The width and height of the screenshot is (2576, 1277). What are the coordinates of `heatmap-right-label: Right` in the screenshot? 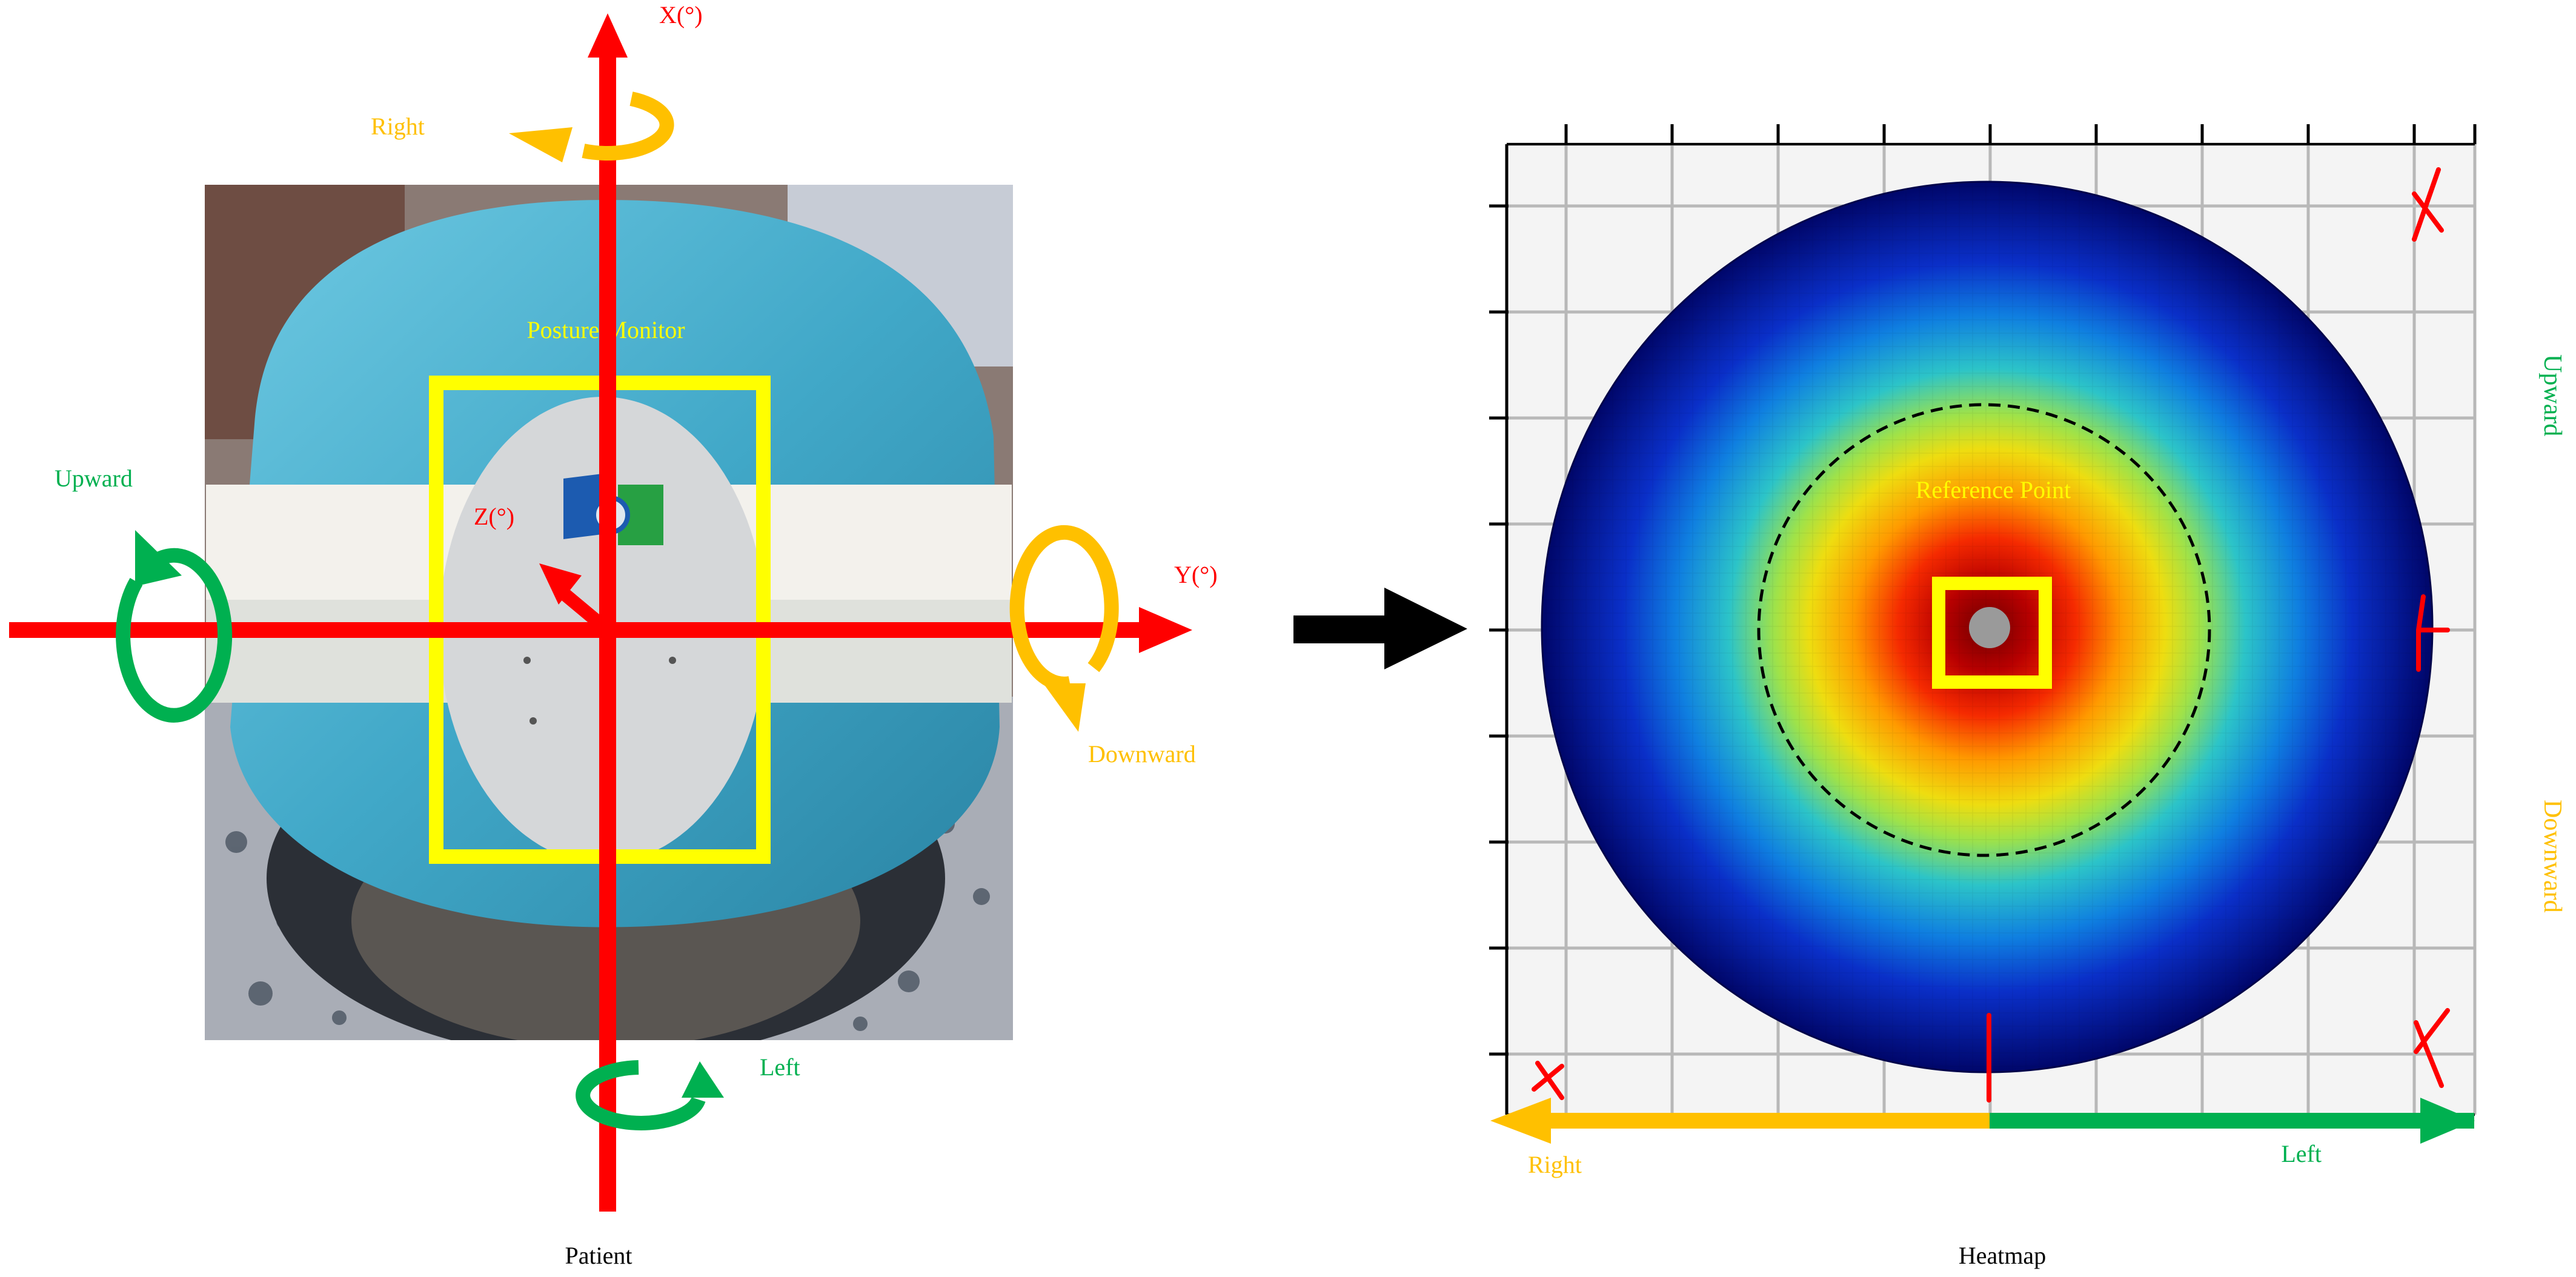 It's located at (1555, 1164).